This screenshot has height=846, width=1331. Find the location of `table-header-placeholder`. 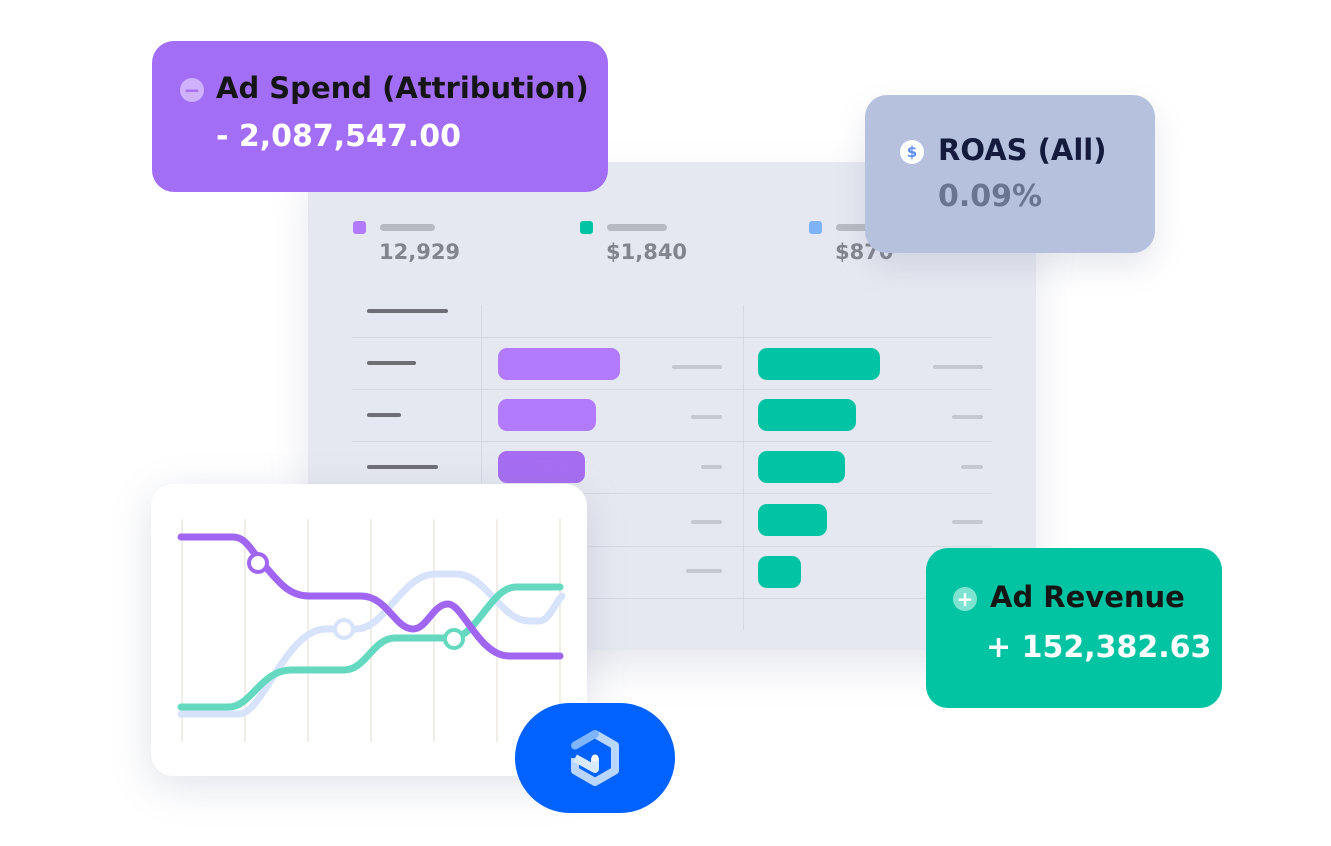

table-header-placeholder is located at coordinates (407, 311).